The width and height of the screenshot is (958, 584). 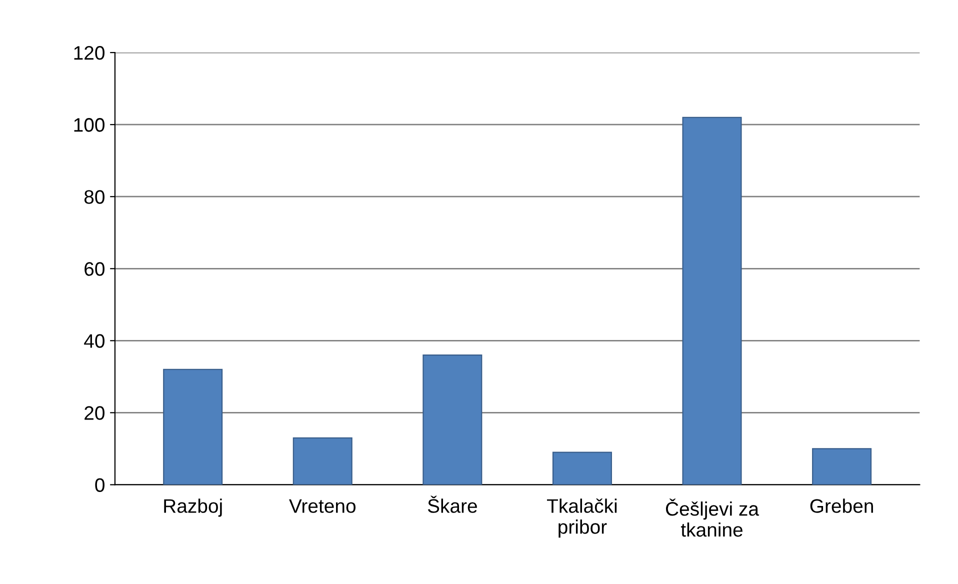 I want to click on x-tick-label: Greben, so click(x=841, y=505).